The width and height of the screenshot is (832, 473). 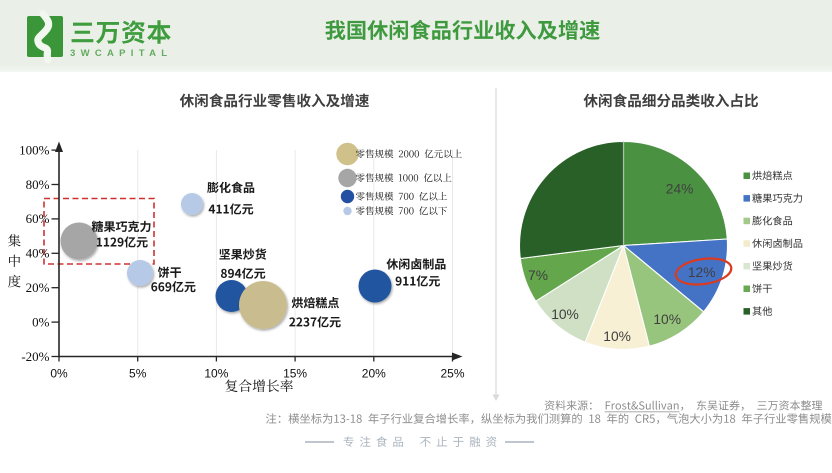 I want to click on svg-text: 3WCAPITAL, so click(x=121, y=53).